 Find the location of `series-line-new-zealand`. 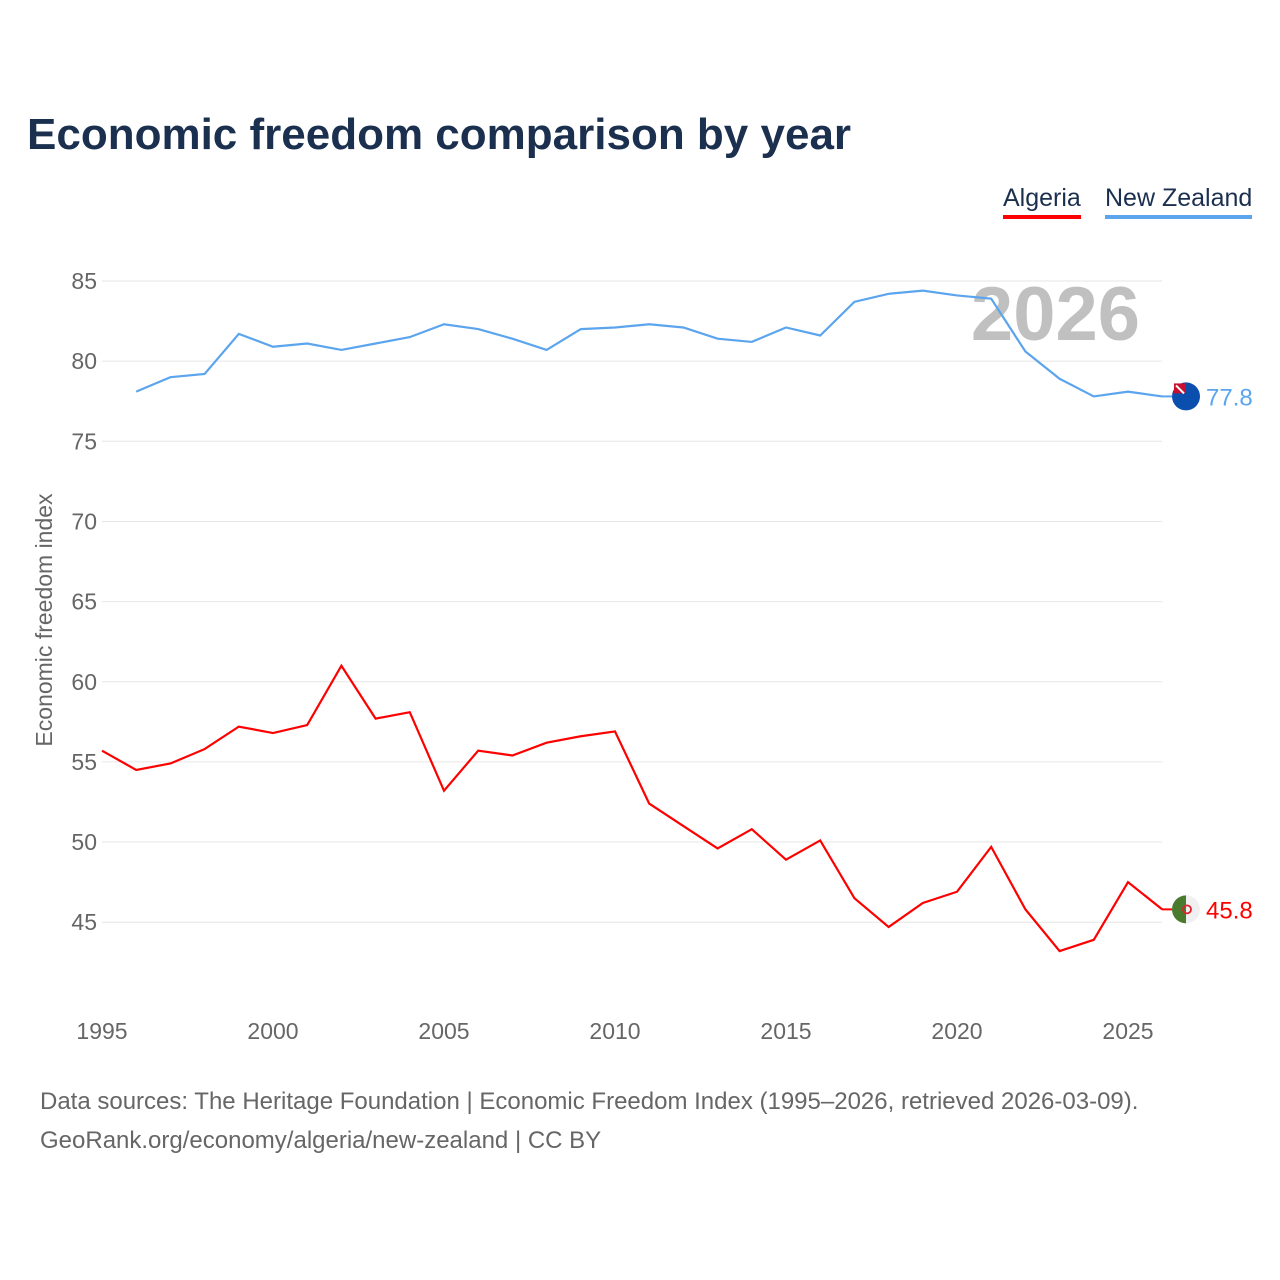

series-line-new-zealand is located at coordinates (649, 343).